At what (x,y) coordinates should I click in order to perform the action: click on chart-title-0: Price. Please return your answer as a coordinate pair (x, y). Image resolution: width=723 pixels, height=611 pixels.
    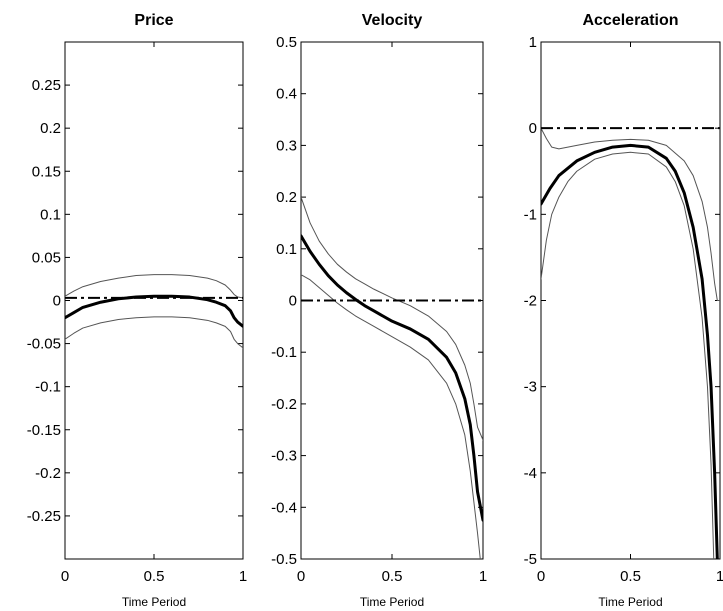
    Looking at the image, I should click on (153, 20).